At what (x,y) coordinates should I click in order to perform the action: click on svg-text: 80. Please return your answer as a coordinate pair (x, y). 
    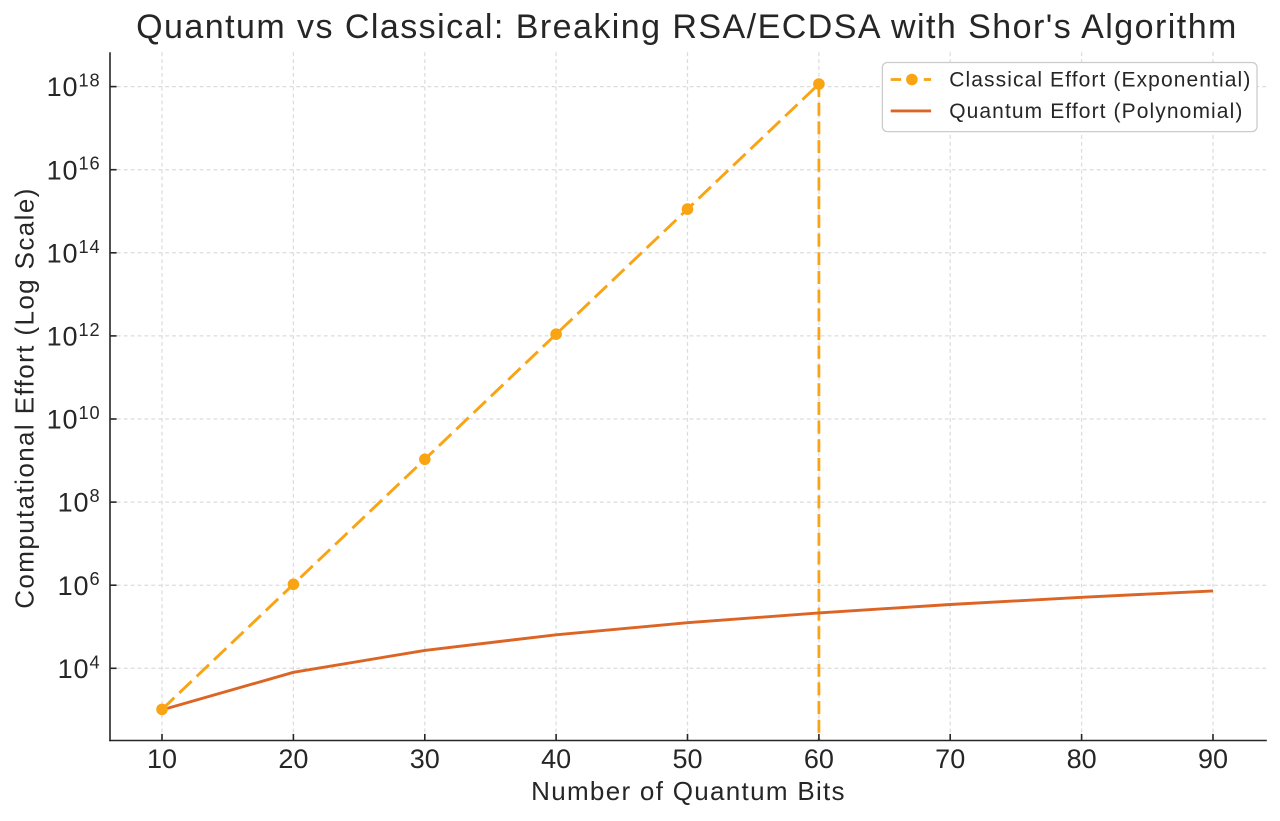
    Looking at the image, I should click on (1082, 759).